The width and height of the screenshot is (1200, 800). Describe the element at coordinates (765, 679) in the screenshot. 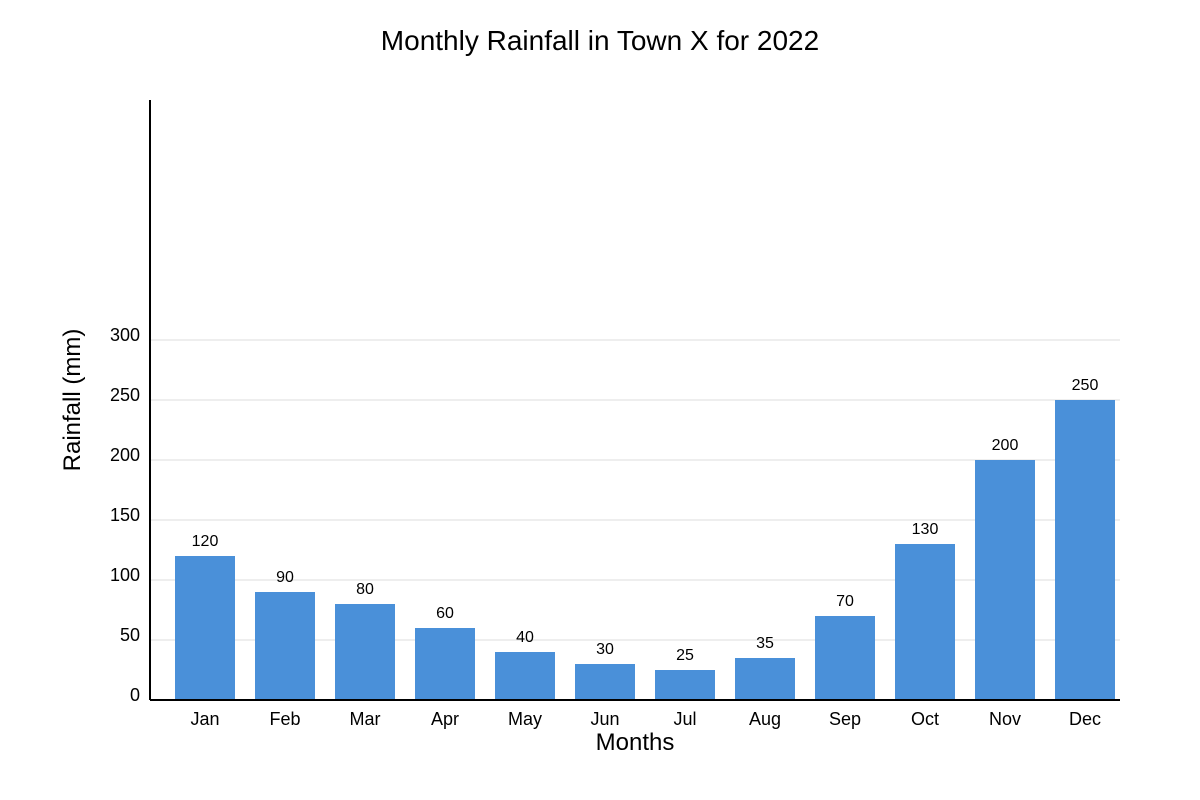

I see `bar-aug` at that location.